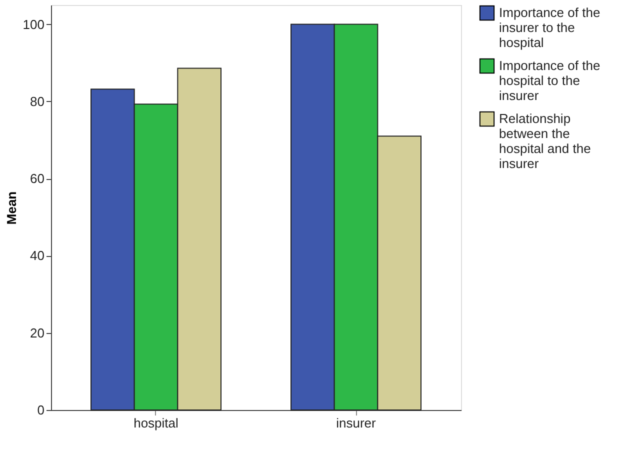  Describe the element at coordinates (37, 101) in the screenshot. I see `y-tick-label: 80` at that location.